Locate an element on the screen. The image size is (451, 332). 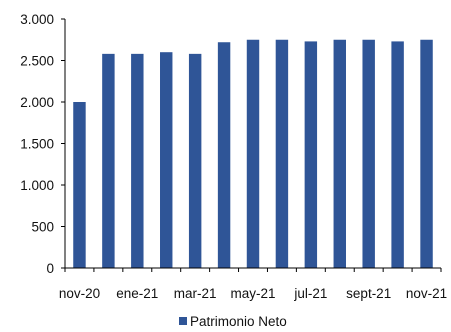
x-tick-label: mar-21 is located at coordinates (195, 293).